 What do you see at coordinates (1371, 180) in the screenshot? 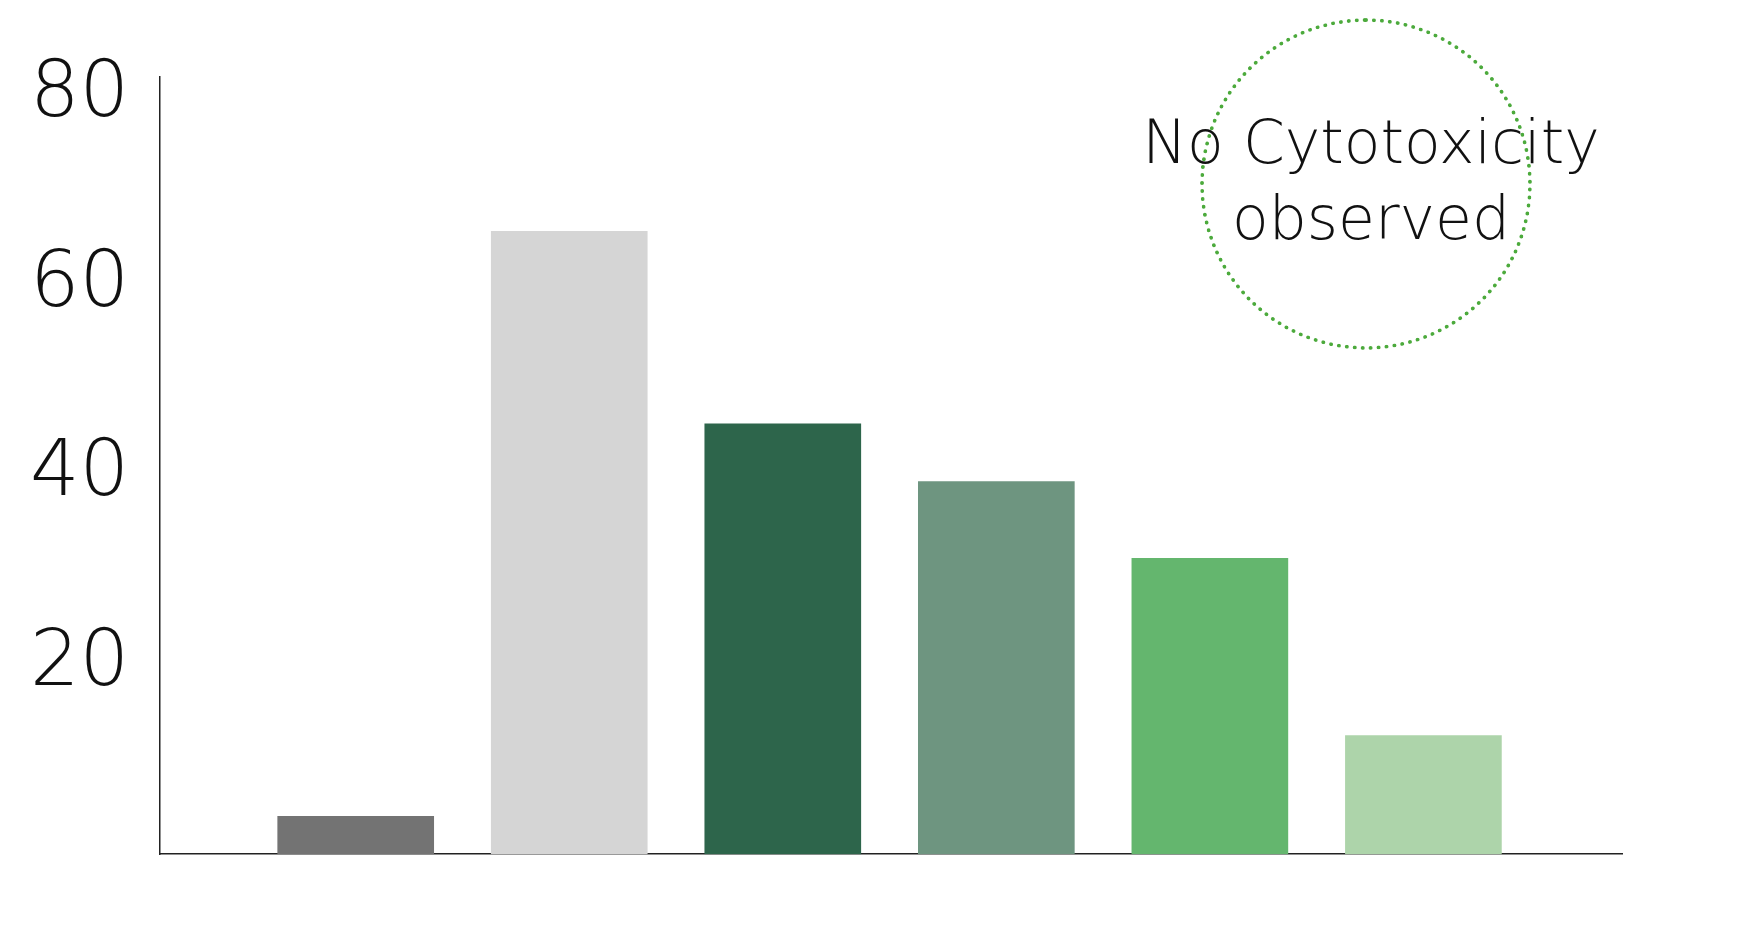
I see `annotation: No Cytotoxicity observed` at bounding box center [1371, 180].